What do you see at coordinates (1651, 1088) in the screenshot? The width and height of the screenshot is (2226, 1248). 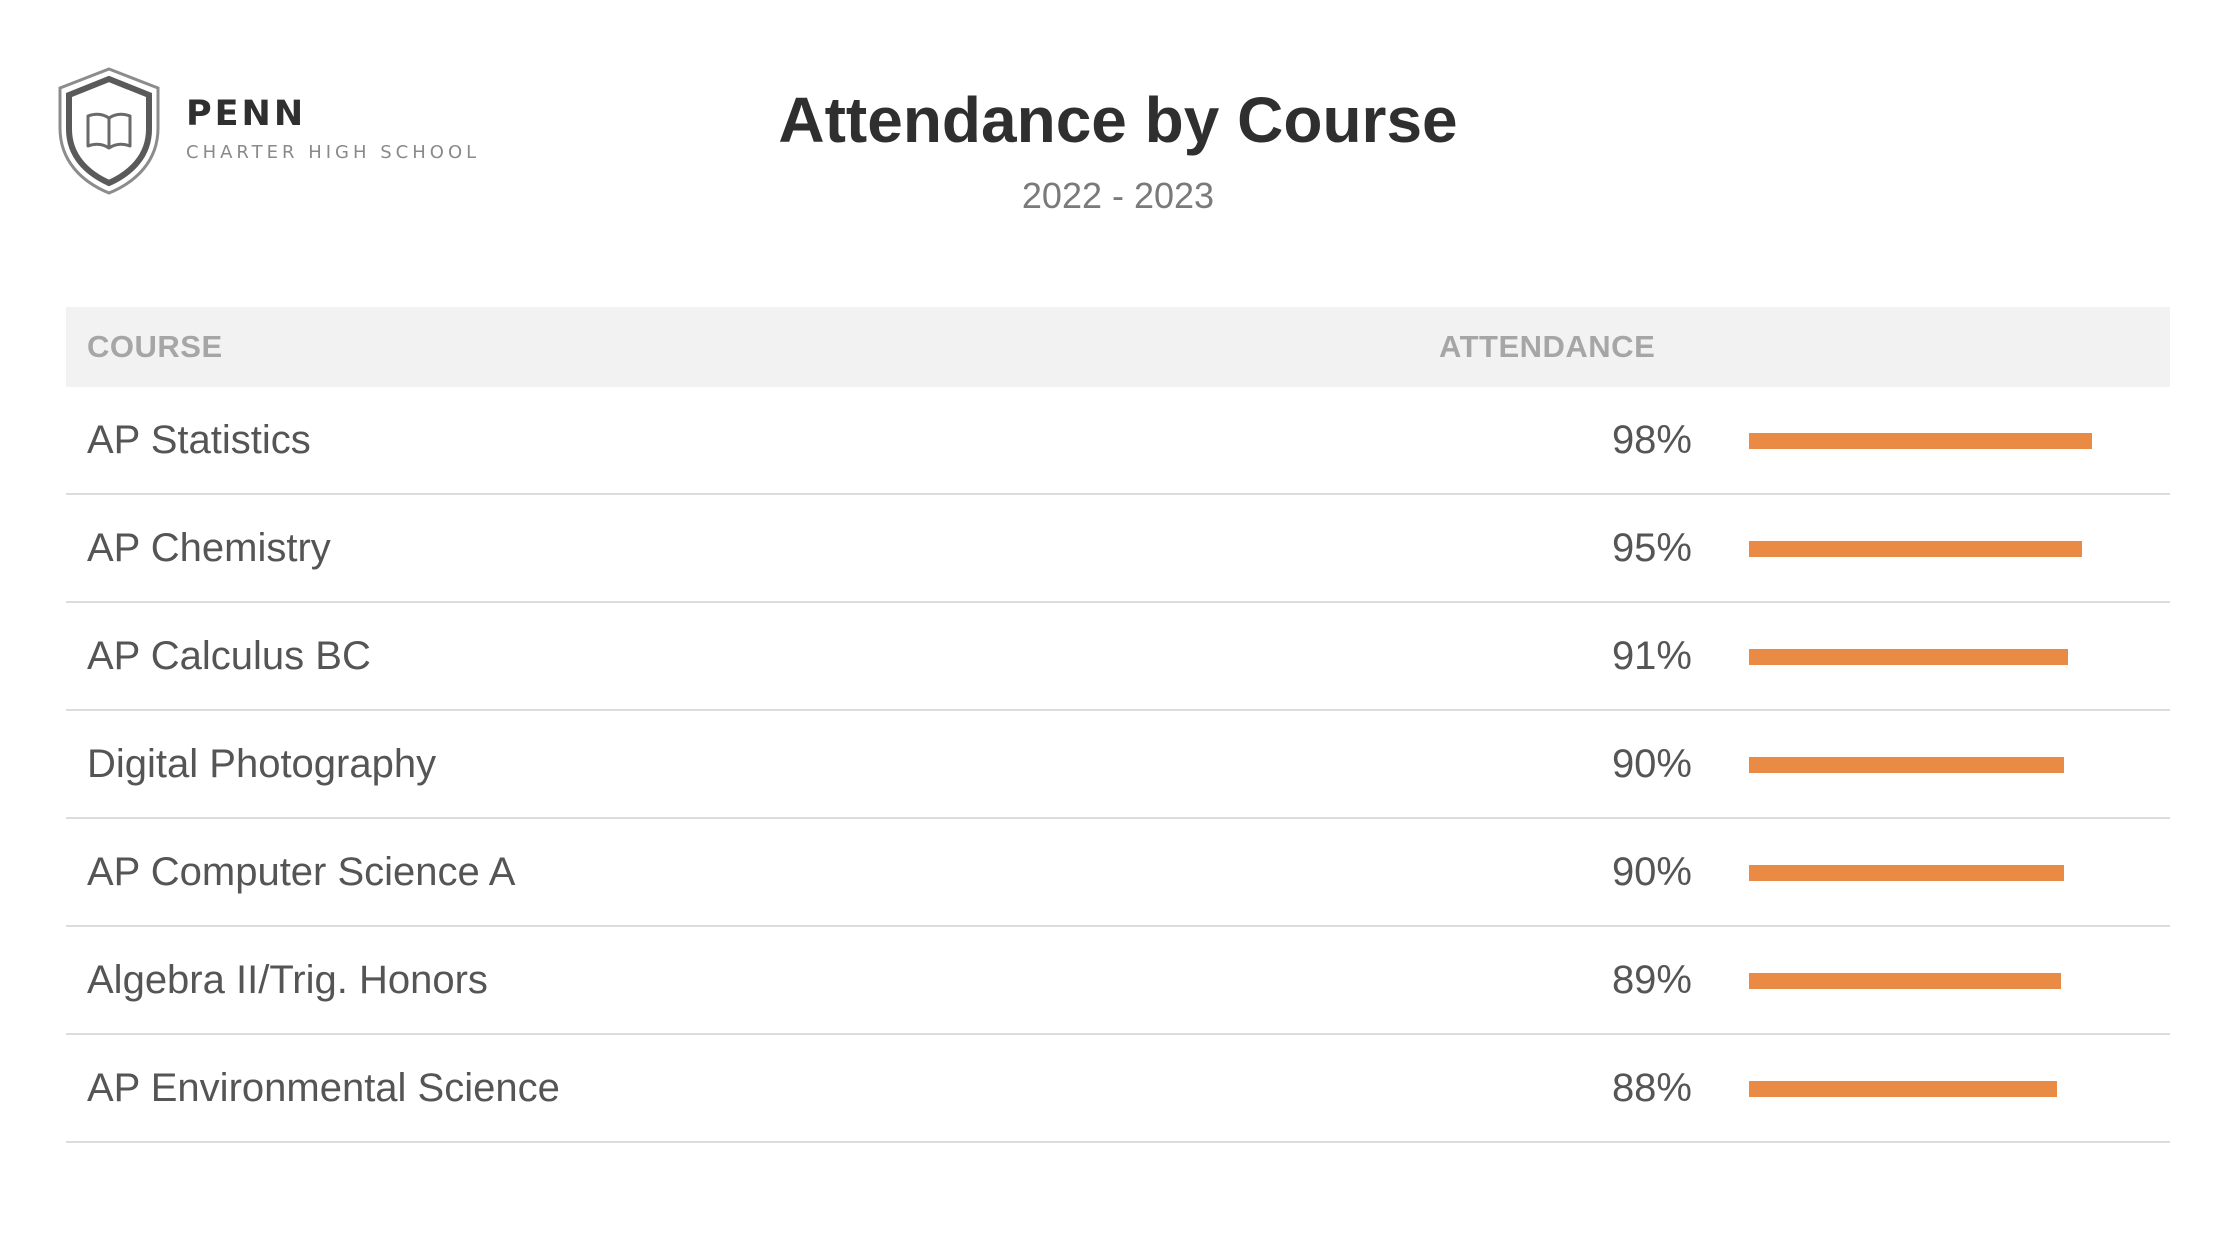 I see `attendance-value: 88%` at bounding box center [1651, 1088].